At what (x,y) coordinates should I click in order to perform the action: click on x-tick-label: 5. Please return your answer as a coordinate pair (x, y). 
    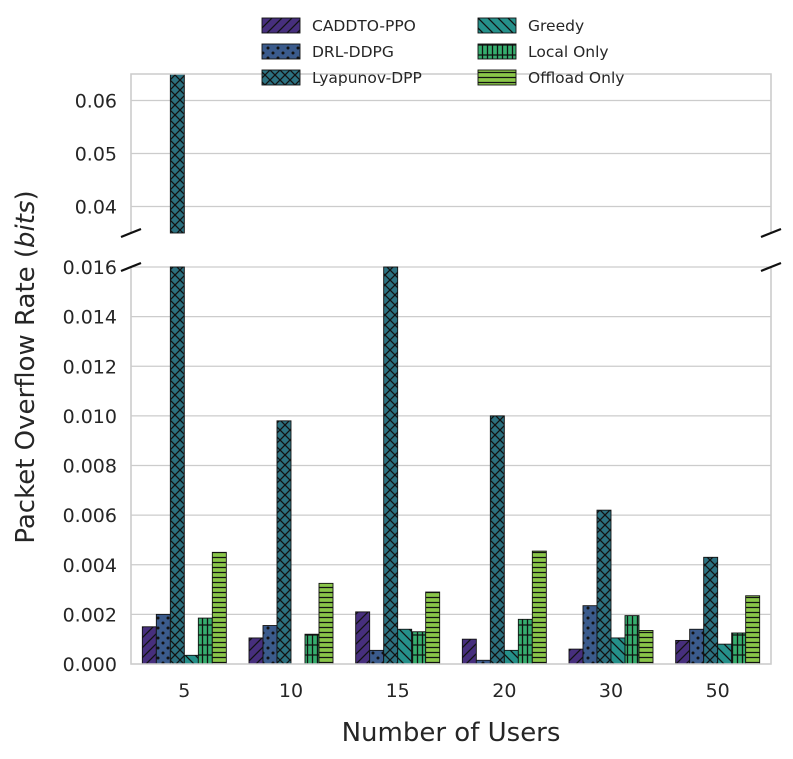
    Looking at the image, I should click on (184, 691).